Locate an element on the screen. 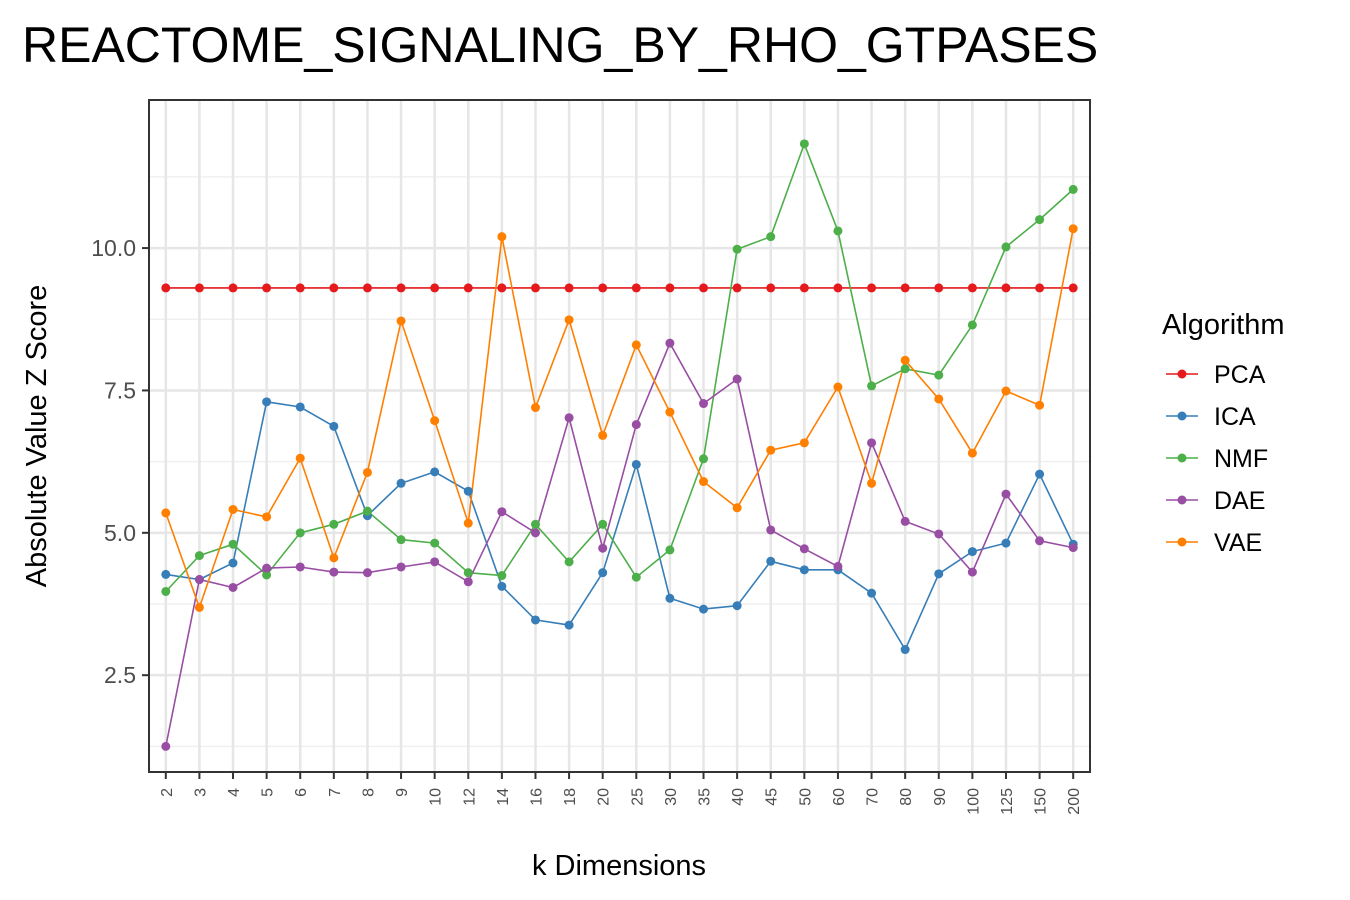 This screenshot has width=1350, height=900. x-tick-label: 90 is located at coordinates (940, 797).